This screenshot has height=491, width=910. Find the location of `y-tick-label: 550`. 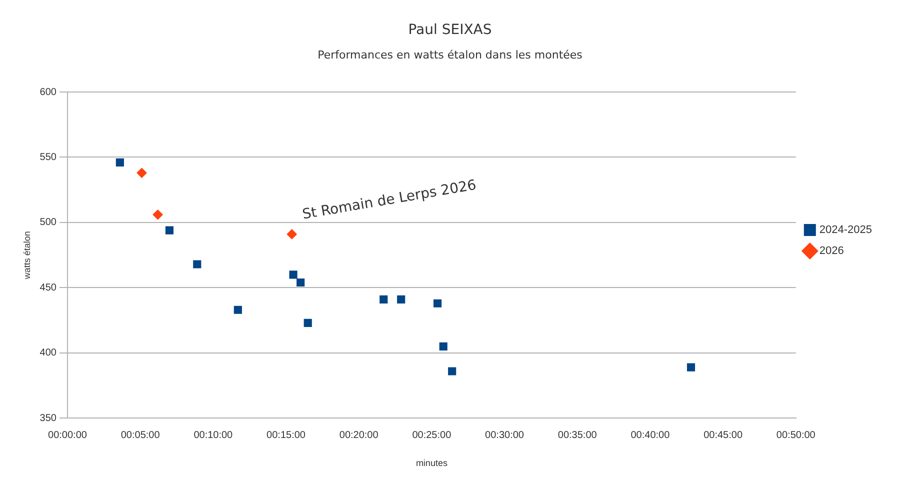

y-tick-label: 550 is located at coordinates (48, 157).